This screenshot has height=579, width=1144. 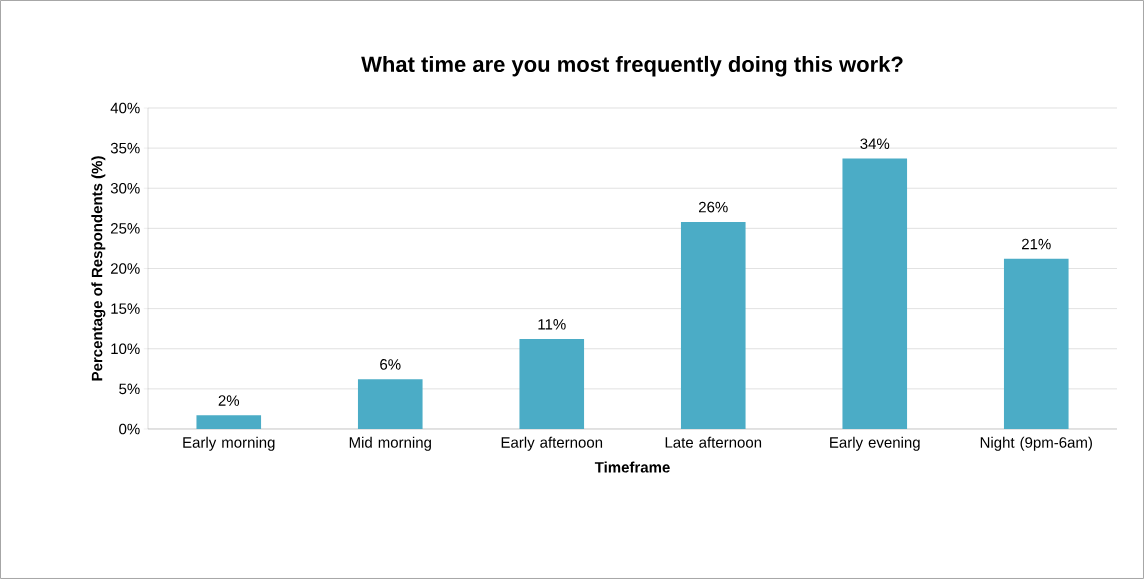 What do you see at coordinates (552, 324) in the screenshot?
I see `data-label: 11%` at bounding box center [552, 324].